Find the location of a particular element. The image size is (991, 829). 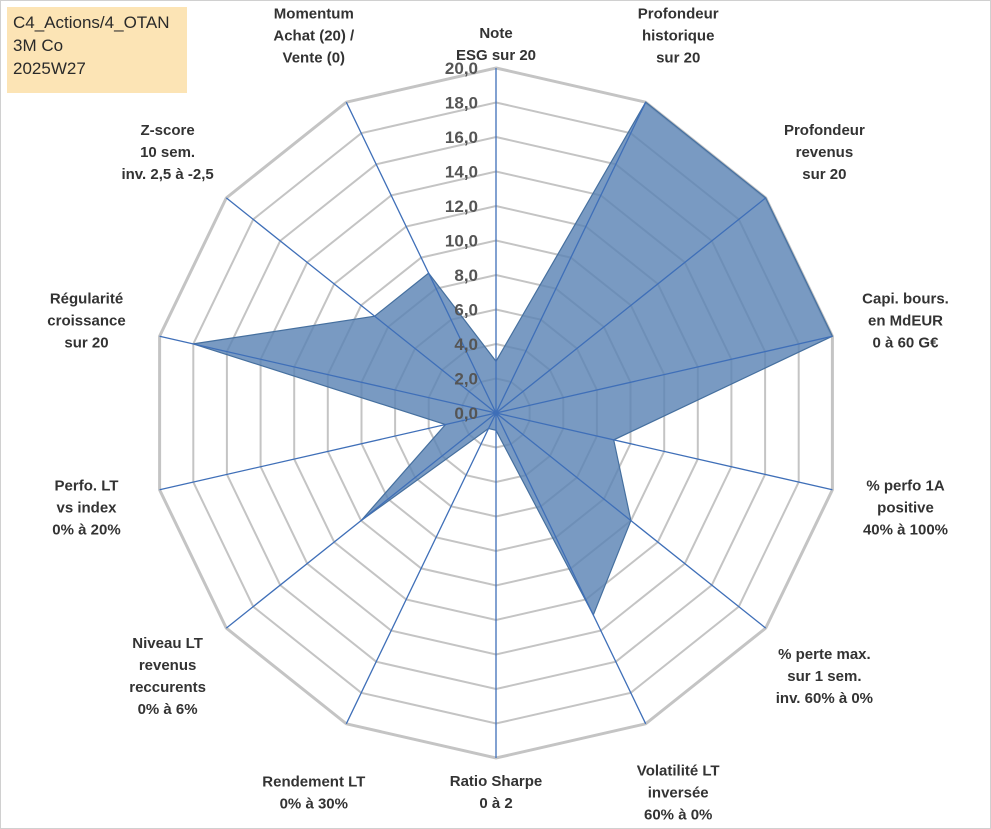

axis-label-line: 0% à 30% is located at coordinates (314, 803).